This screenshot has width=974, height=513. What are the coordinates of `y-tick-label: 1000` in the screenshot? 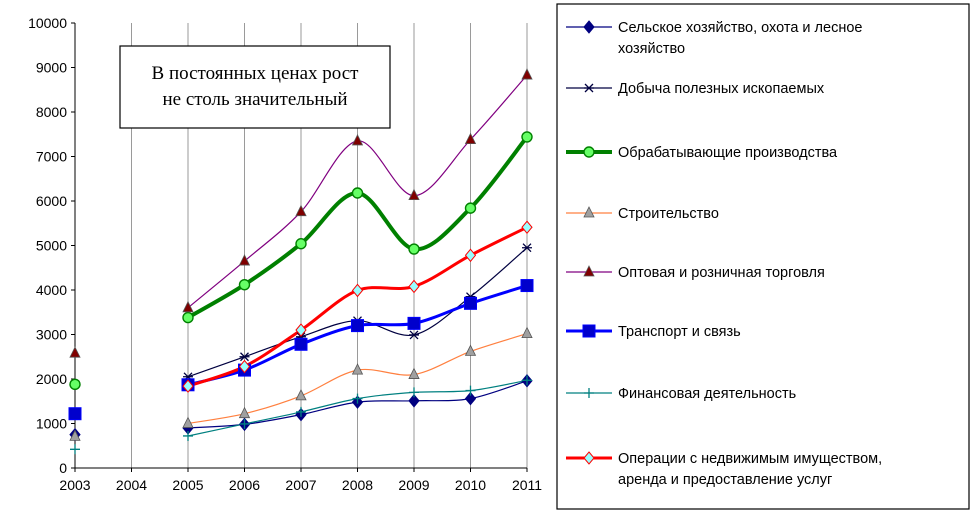 It's located at (51, 424).